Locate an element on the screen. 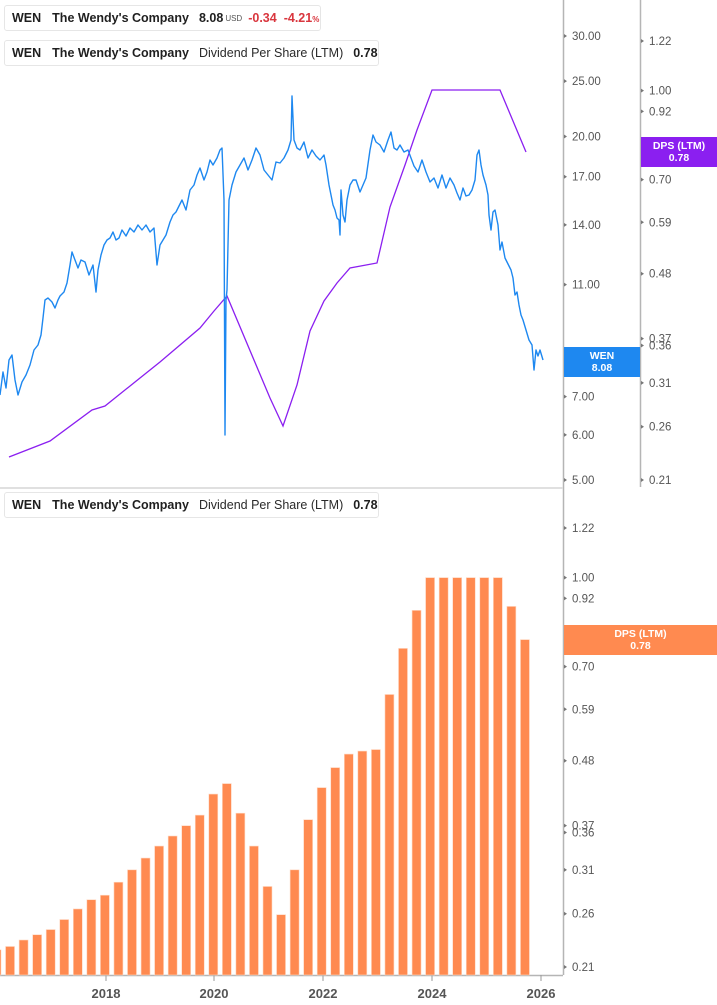  legend-change-pct: -4.21% is located at coordinates (302, 18).